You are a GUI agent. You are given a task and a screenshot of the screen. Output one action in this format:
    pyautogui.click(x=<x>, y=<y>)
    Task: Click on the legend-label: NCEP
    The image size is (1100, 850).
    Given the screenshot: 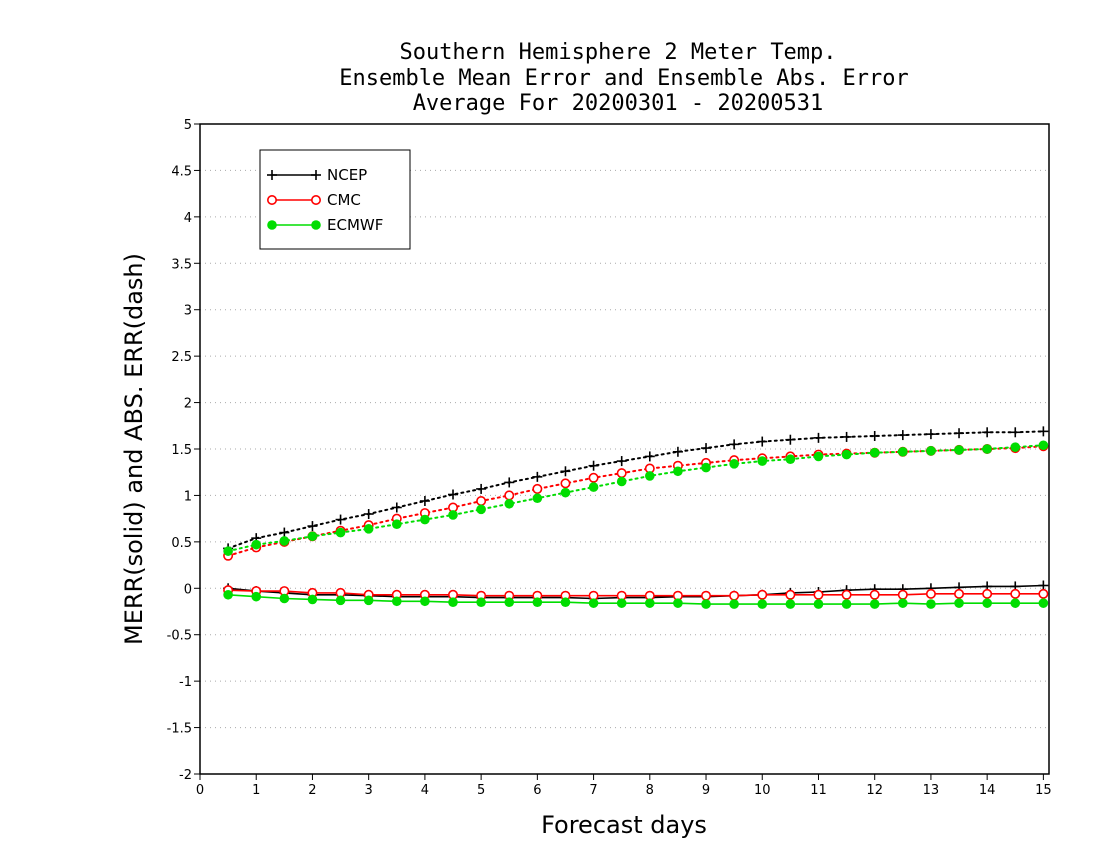 What is the action you would take?
    pyautogui.click(x=347, y=175)
    